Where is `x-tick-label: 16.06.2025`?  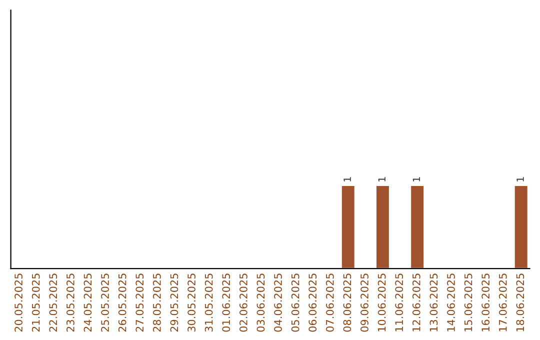 x-tick-label: 16.06.2025 is located at coordinates (486, 303).